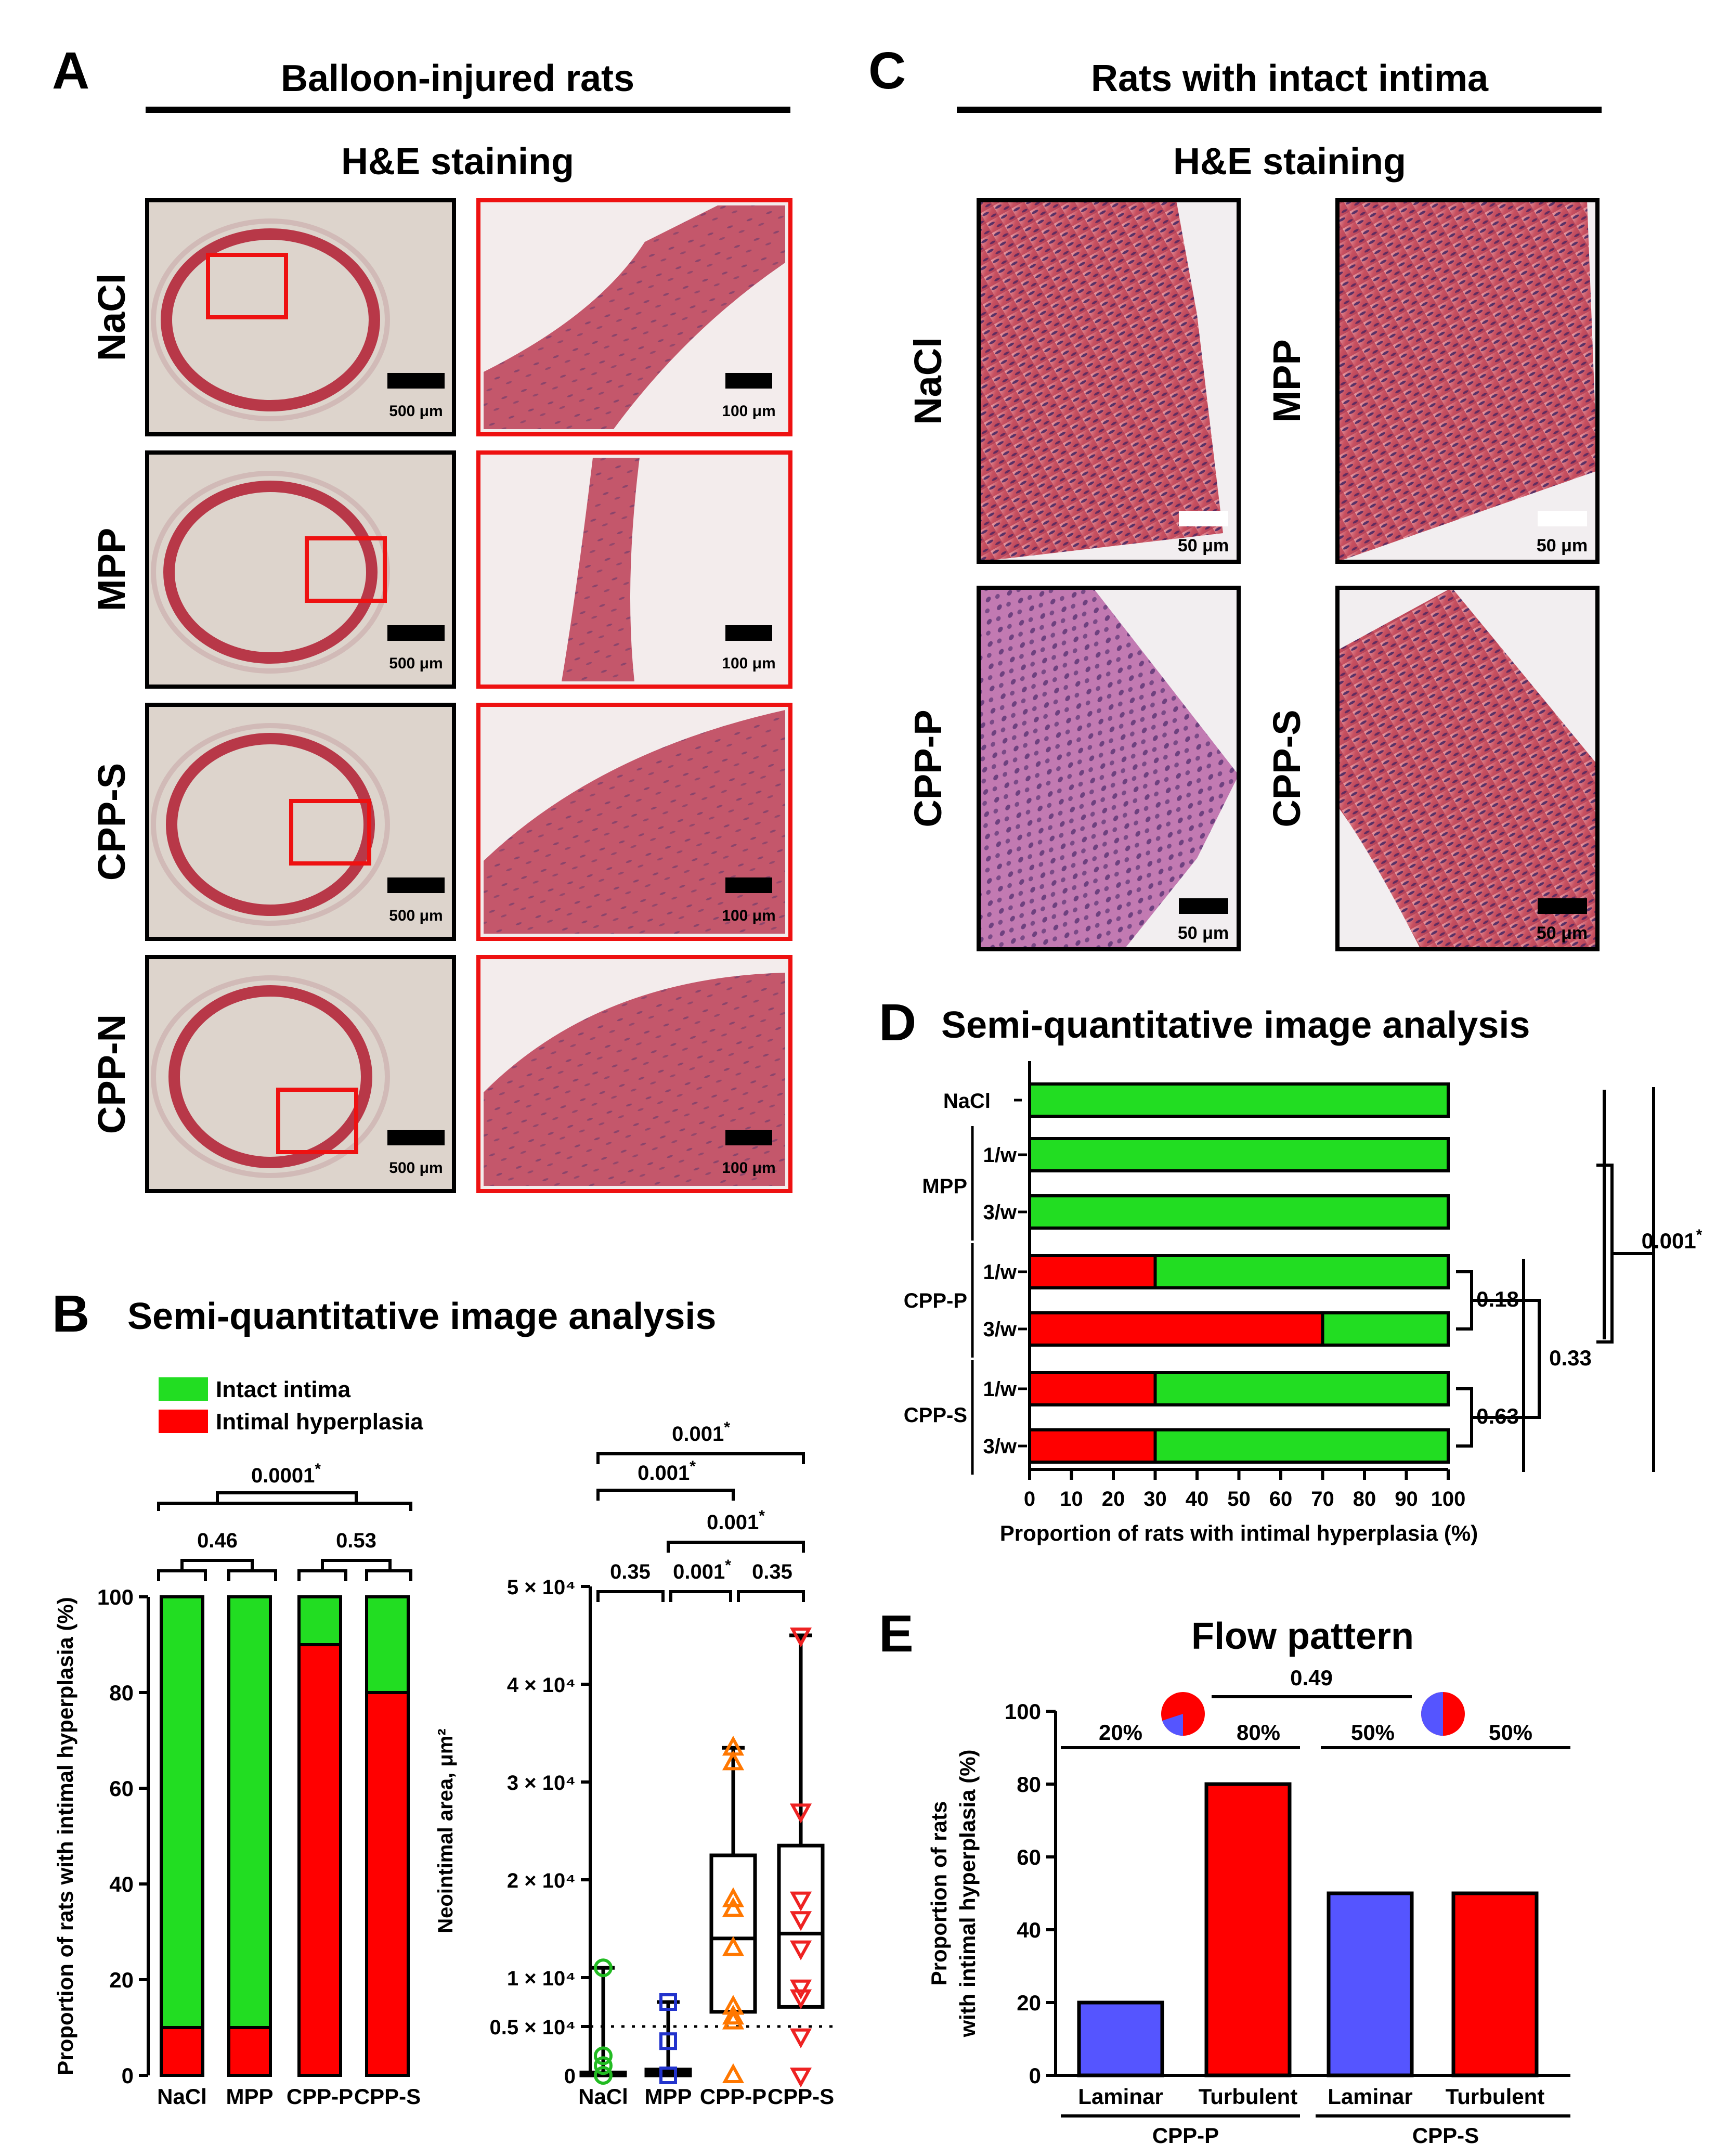 The width and height of the screenshot is (1716, 2156). Describe the element at coordinates (1371, 1984) in the screenshot. I see `bar-laminar` at that location.